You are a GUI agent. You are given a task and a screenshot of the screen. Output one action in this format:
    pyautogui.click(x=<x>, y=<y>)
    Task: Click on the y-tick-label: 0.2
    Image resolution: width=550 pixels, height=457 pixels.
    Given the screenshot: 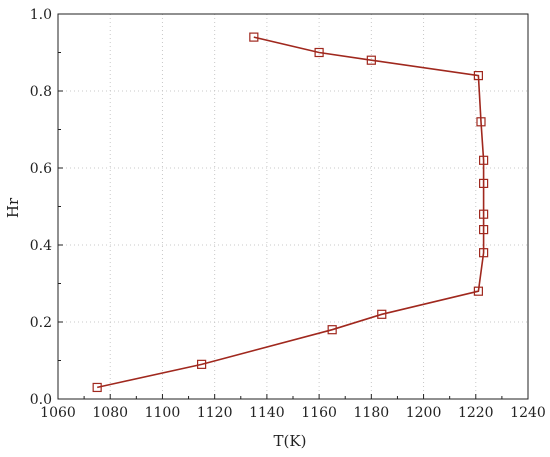 What is the action you would take?
    pyautogui.click(x=41, y=323)
    